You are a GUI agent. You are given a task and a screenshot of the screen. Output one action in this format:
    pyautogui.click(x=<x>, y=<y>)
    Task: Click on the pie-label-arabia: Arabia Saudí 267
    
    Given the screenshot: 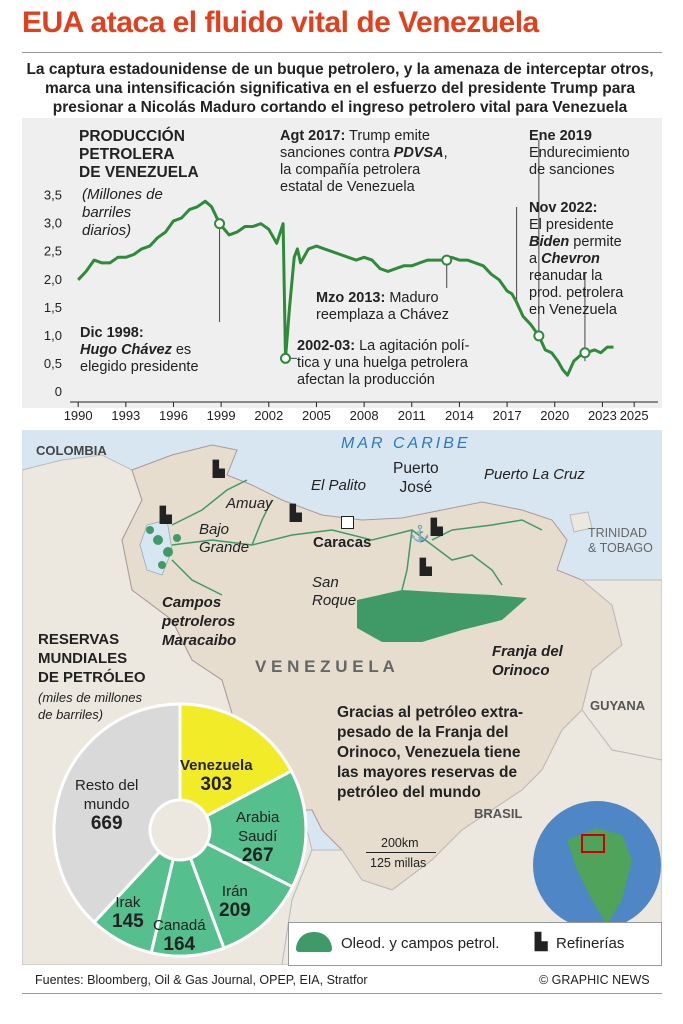 What is the action you would take?
    pyautogui.click(x=257, y=836)
    